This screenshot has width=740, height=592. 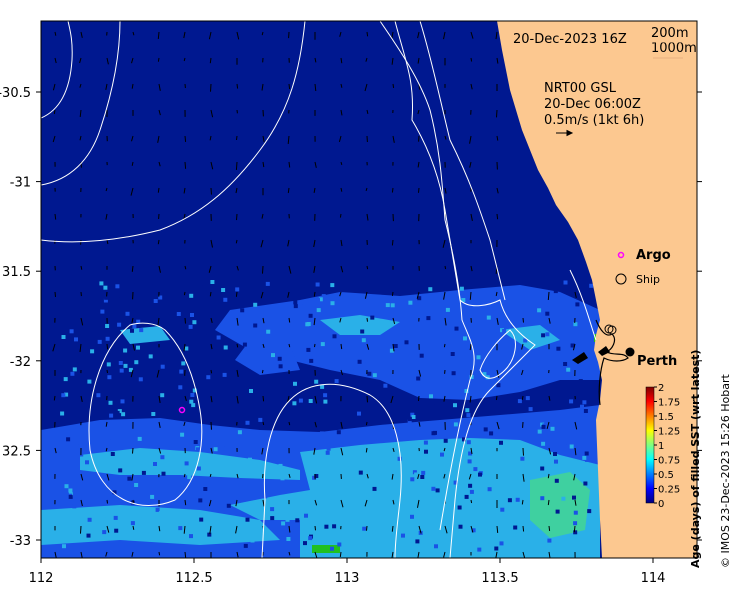 What do you see at coordinates (591, 355) in the screenshot?
I see `rottnest-garden-islands` at bounding box center [591, 355].